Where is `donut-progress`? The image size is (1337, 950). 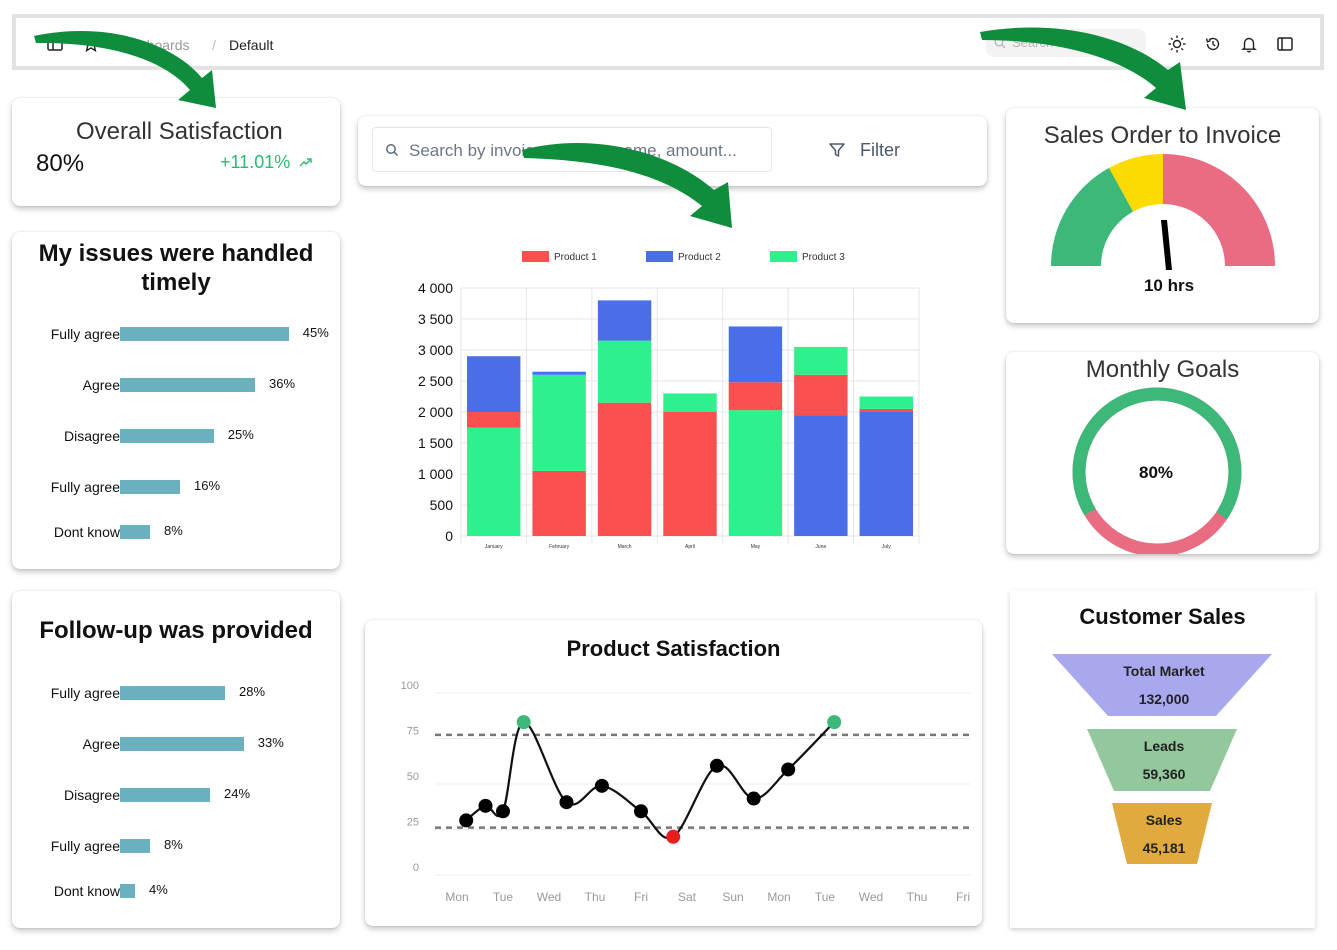
donut-progress is located at coordinates (1157, 470).